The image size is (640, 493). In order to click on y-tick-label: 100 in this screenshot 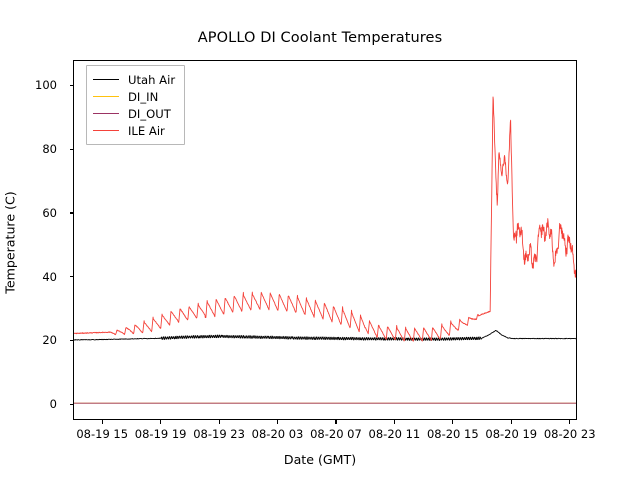, I will do `click(46, 85)`.